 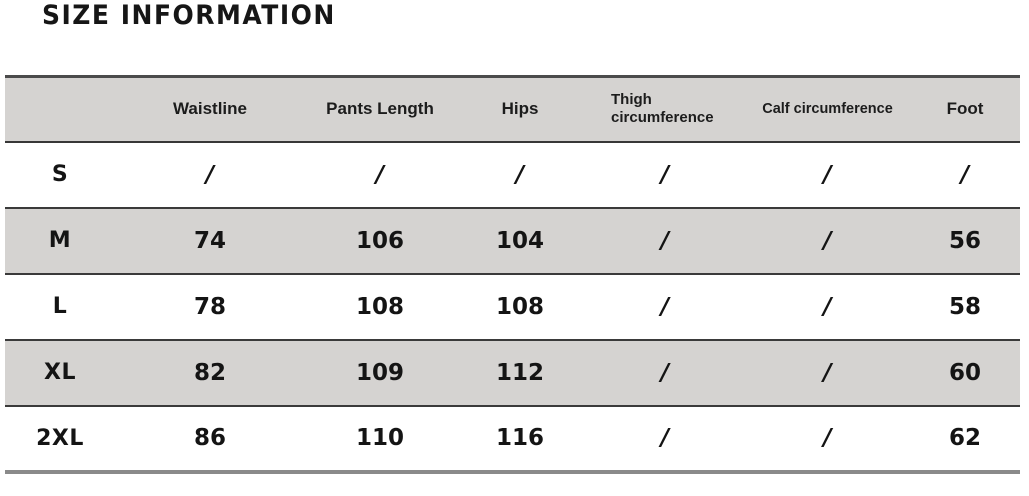 What do you see at coordinates (965, 109) in the screenshot?
I see `header-foot: Foot` at bounding box center [965, 109].